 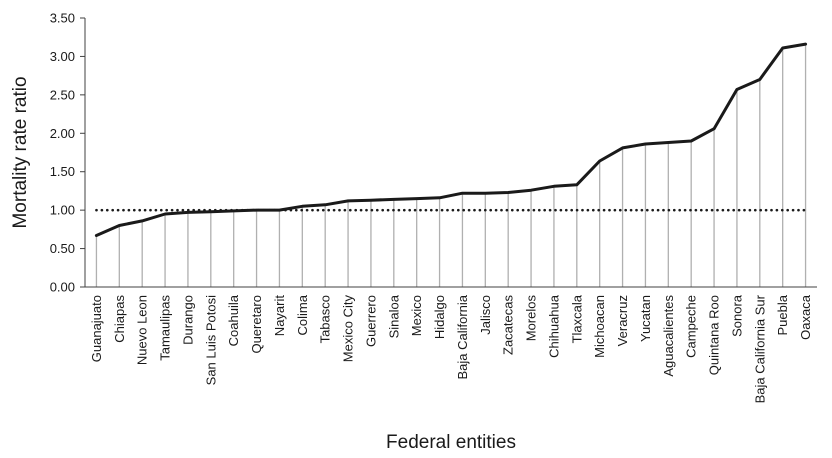 I want to click on x-tick-label: Oaxaca, so click(x=805, y=317).